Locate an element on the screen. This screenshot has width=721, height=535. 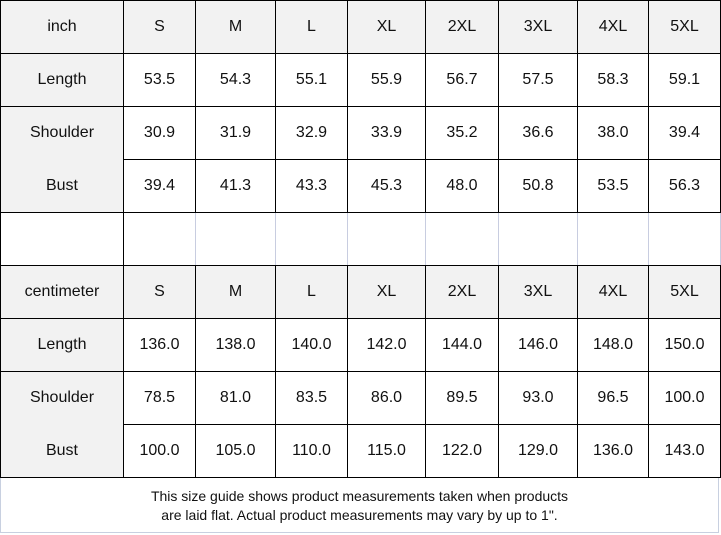
inch-row-bust: Bust 39.4 41.3 43.3 45.3 48.0 50.8 53.5 56.3 is located at coordinates (360, 186).